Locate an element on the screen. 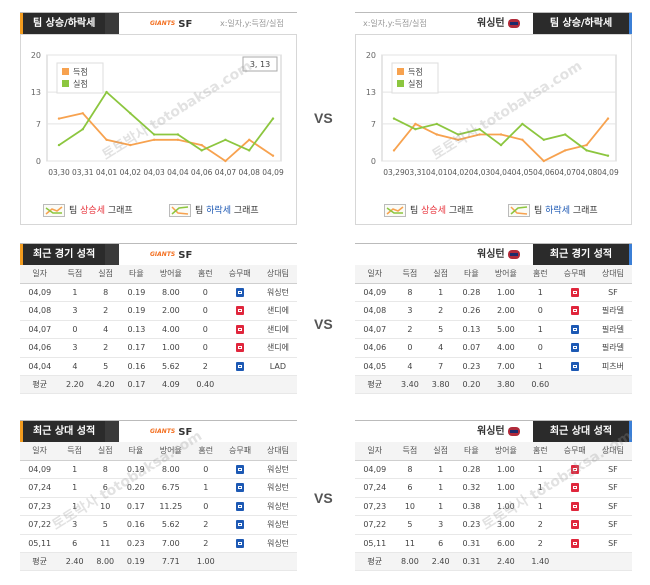 This screenshot has height=585, width=650. trend-tab-label-right: 팀 상승/하락세 is located at coordinates (581, 24).